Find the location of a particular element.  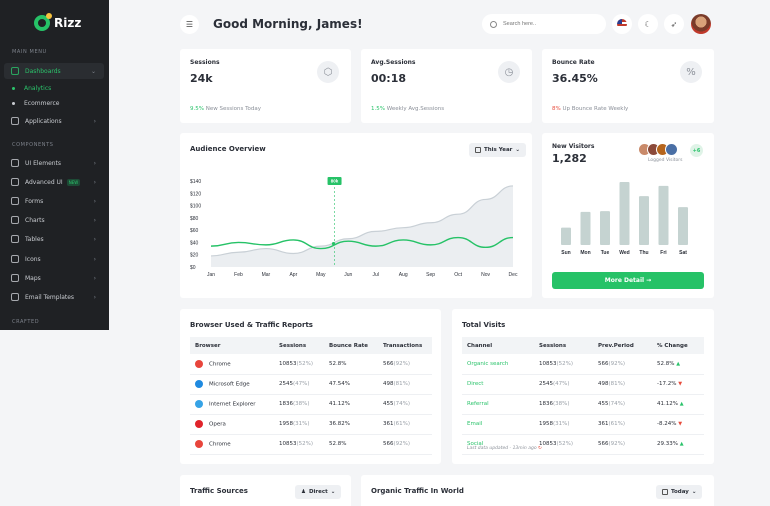

card-title: Traffic Sources is located at coordinates (219, 491).